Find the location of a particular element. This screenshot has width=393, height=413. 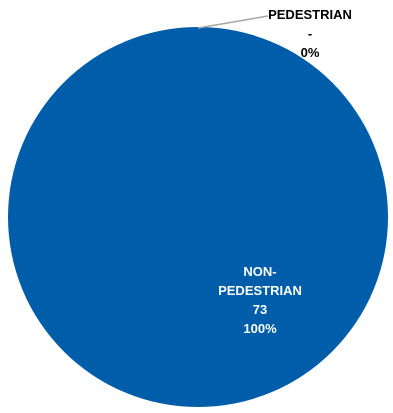

data-label-line: 0% is located at coordinates (310, 52).